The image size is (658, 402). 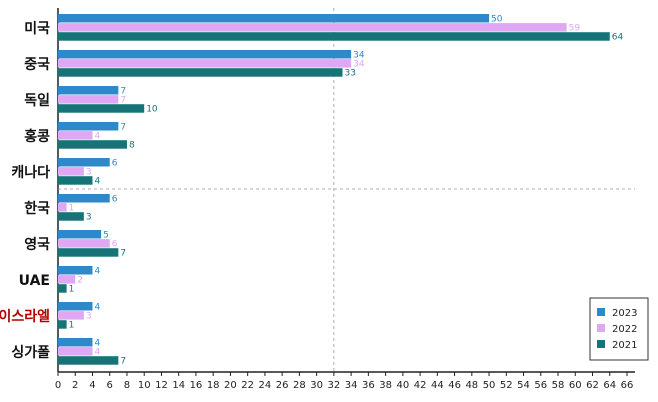 What do you see at coordinates (37, 29) in the screenshot?
I see `category-label: 미국` at bounding box center [37, 29].